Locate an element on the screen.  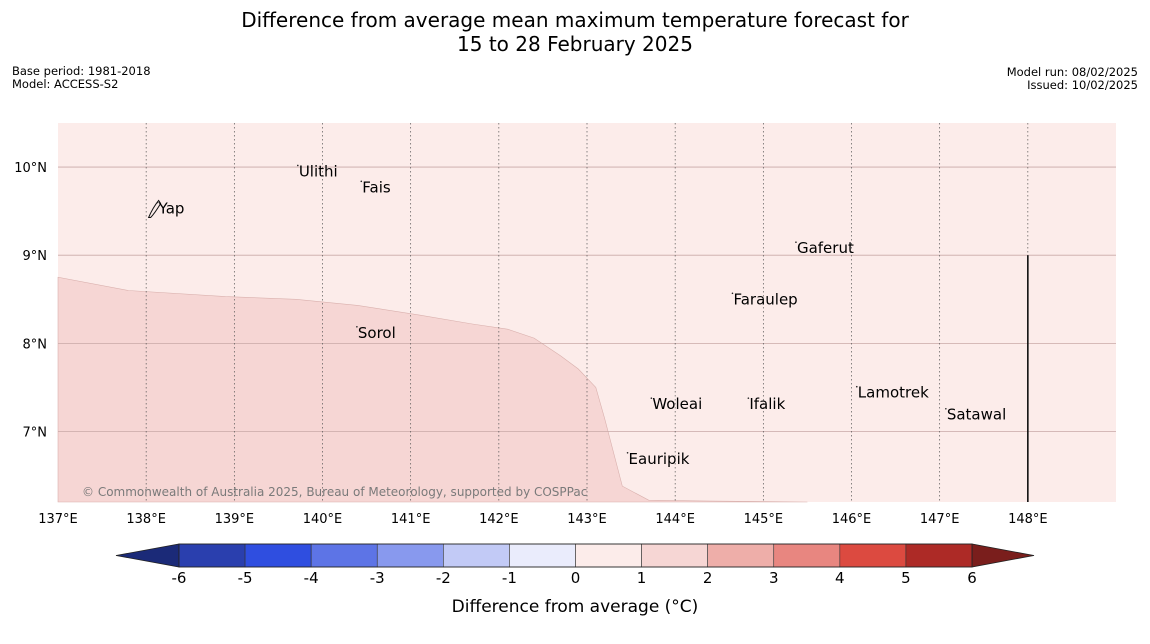
colorbar-tick-9: 3 is located at coordinates (774, 578).